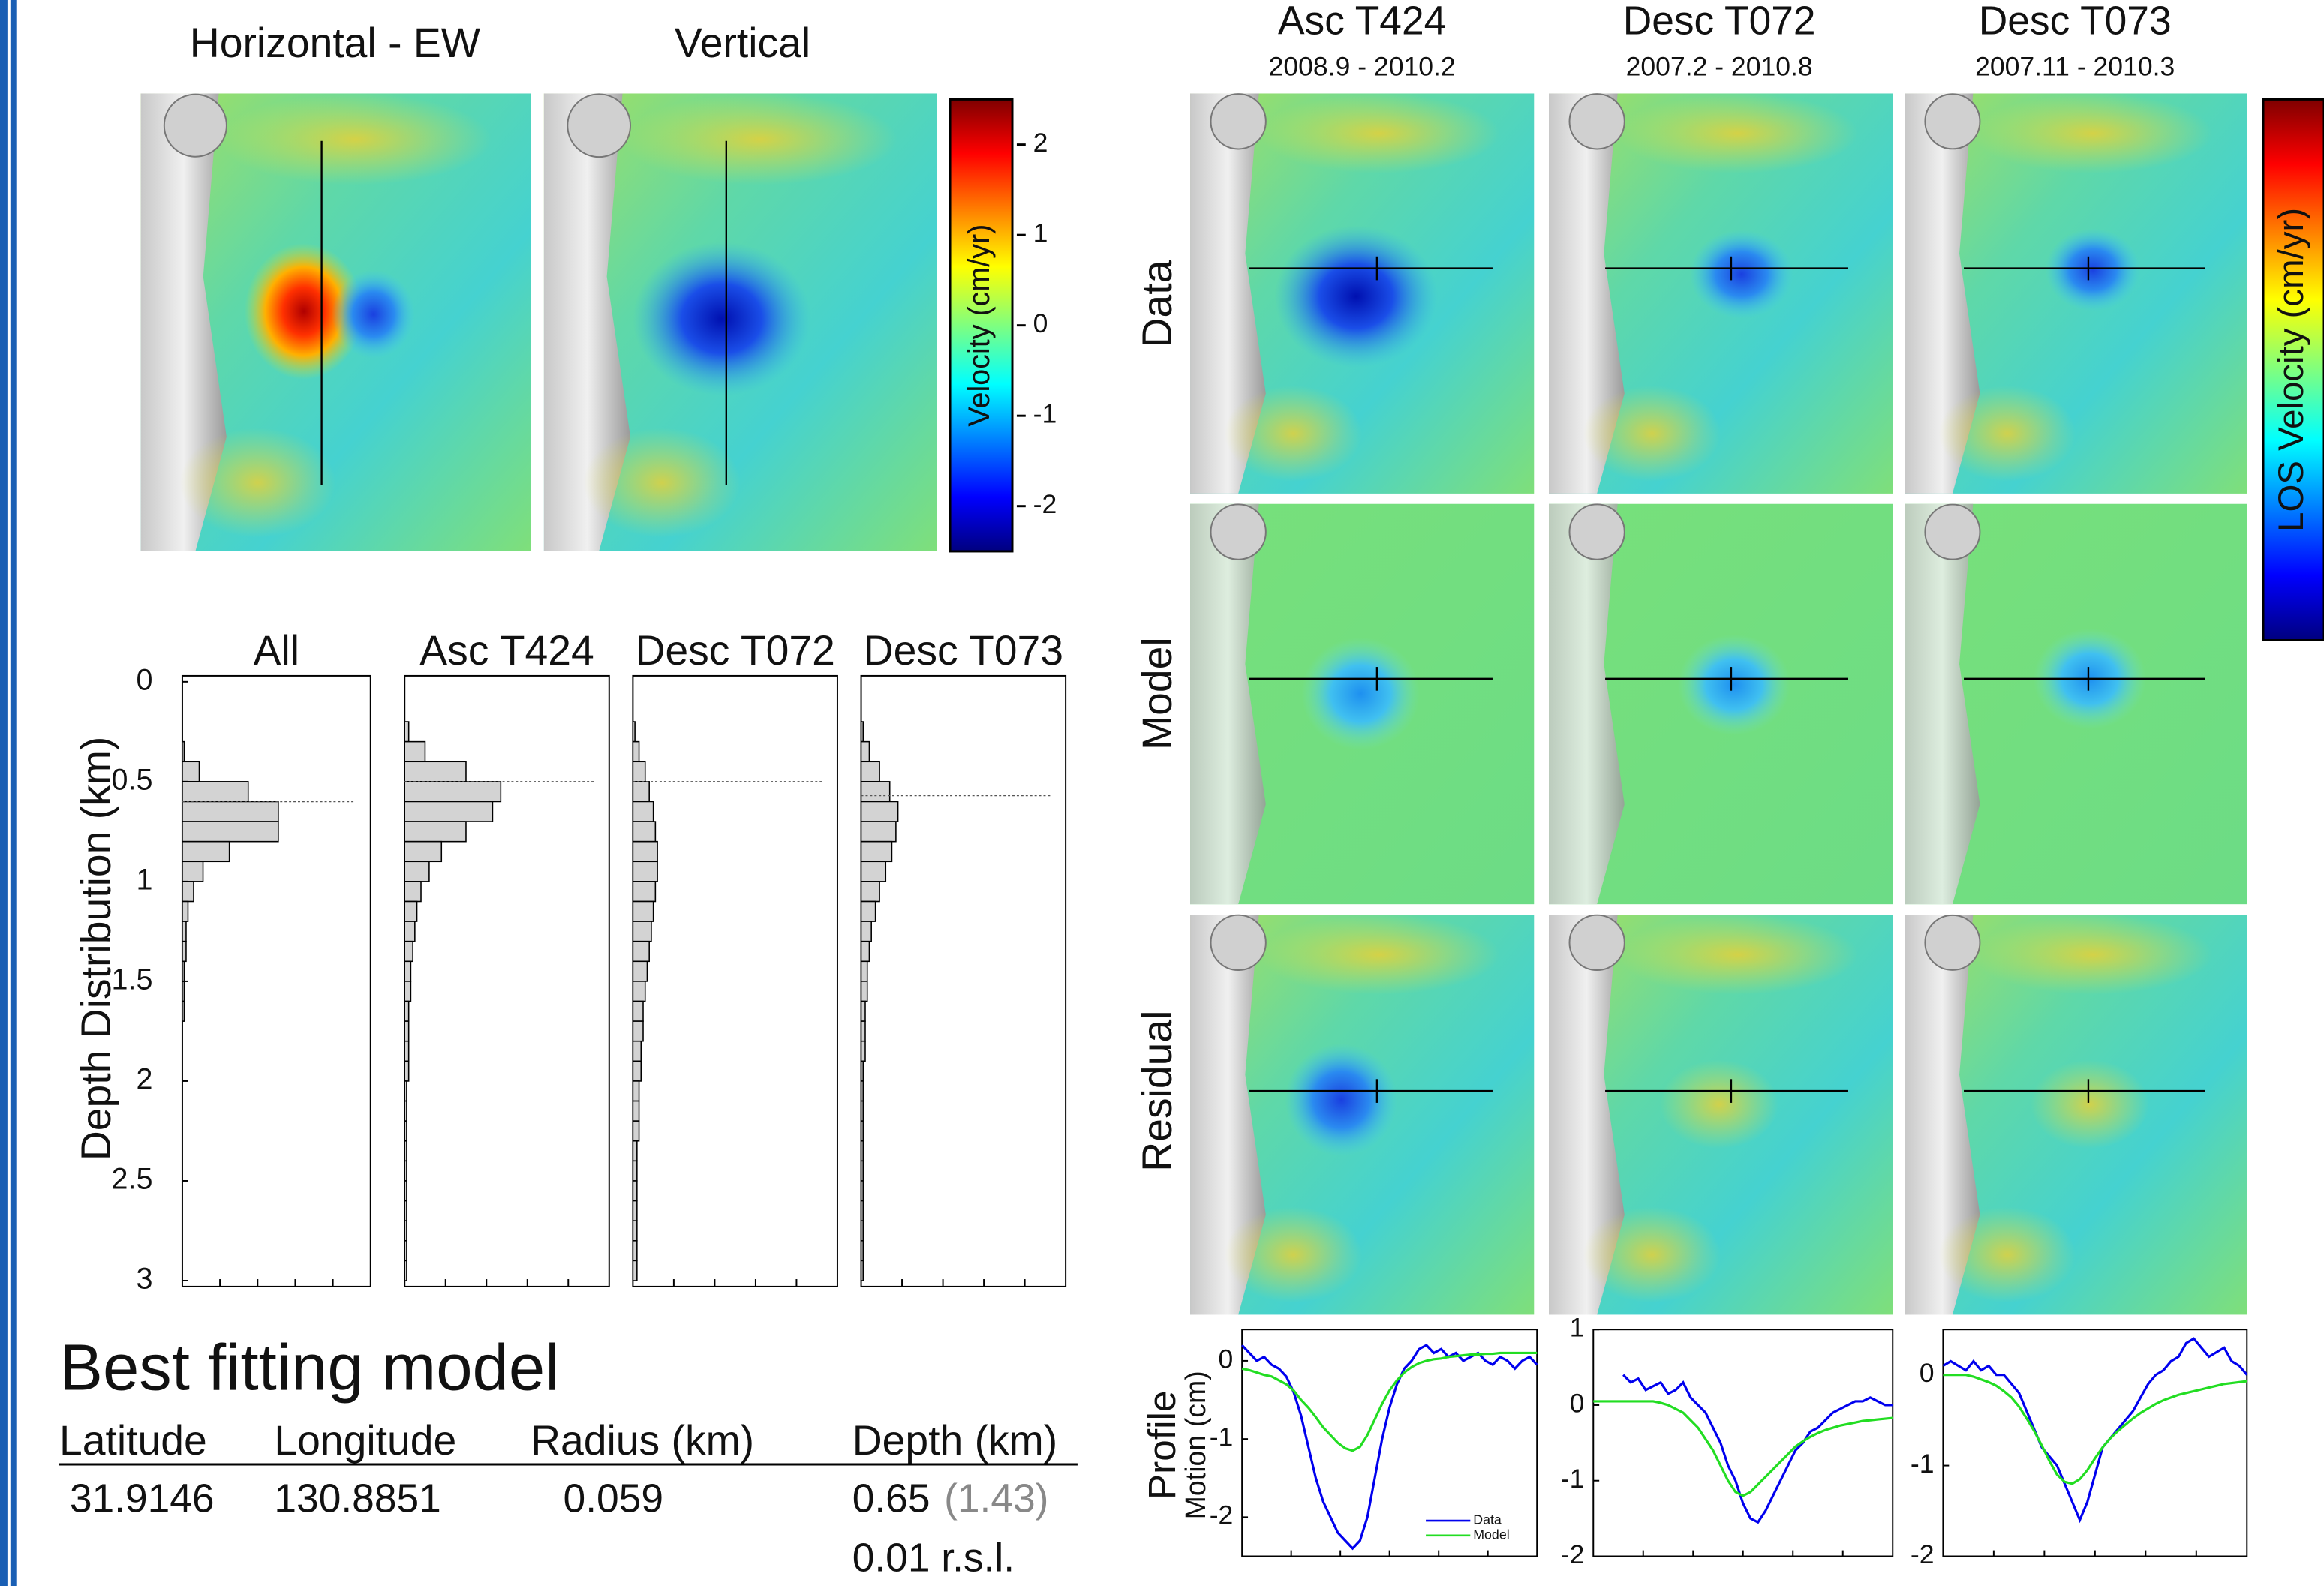 The width and height of the screenshot is (2324, 1586). I want to click on row-label: Residual, so click(1157, 1091).